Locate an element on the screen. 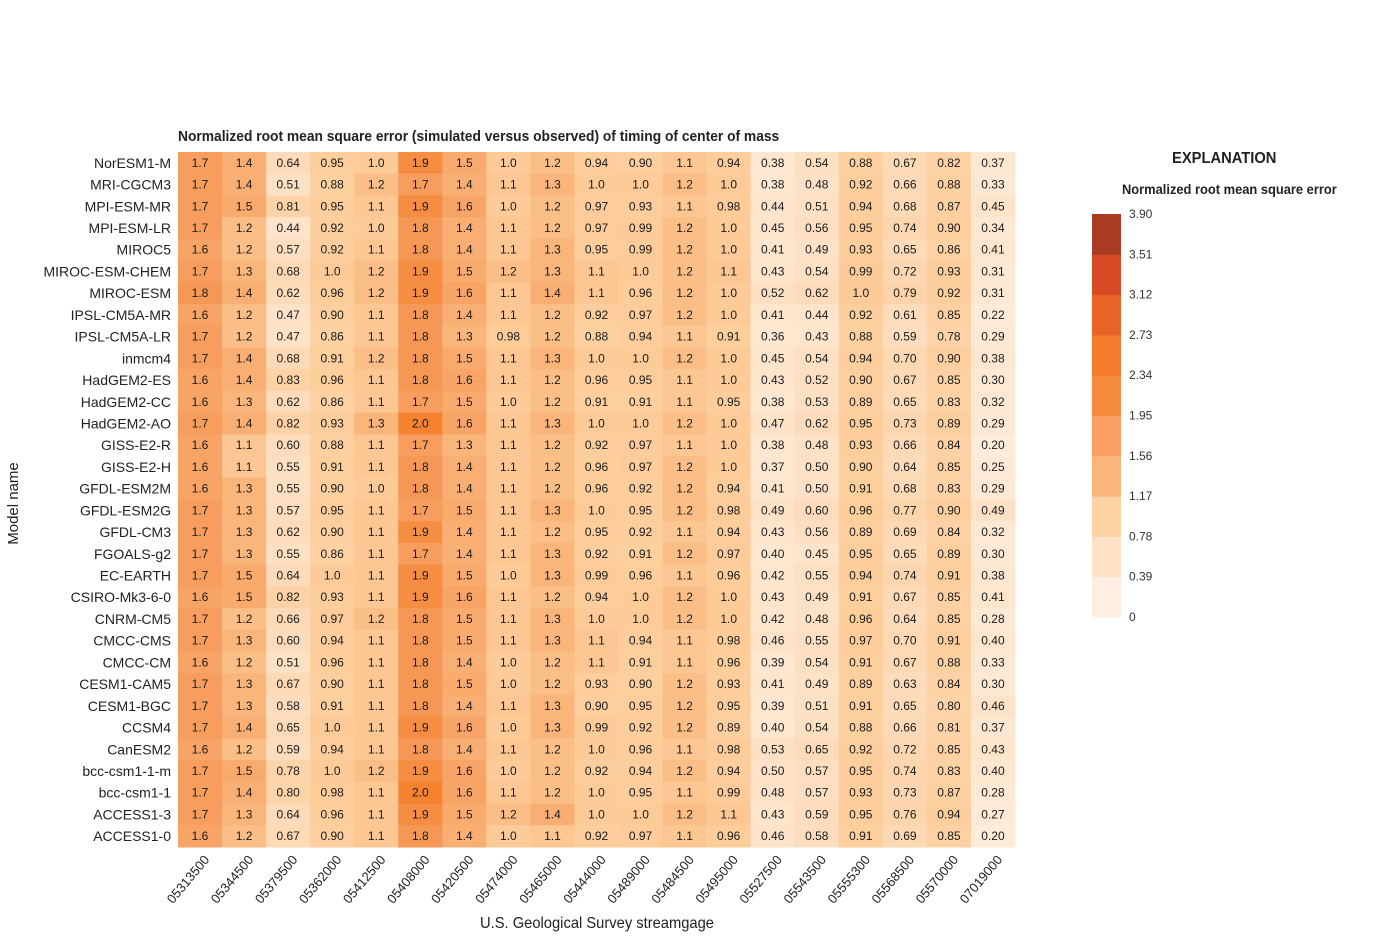  cell-label: 1.9 is located at coordinates (420, 532).